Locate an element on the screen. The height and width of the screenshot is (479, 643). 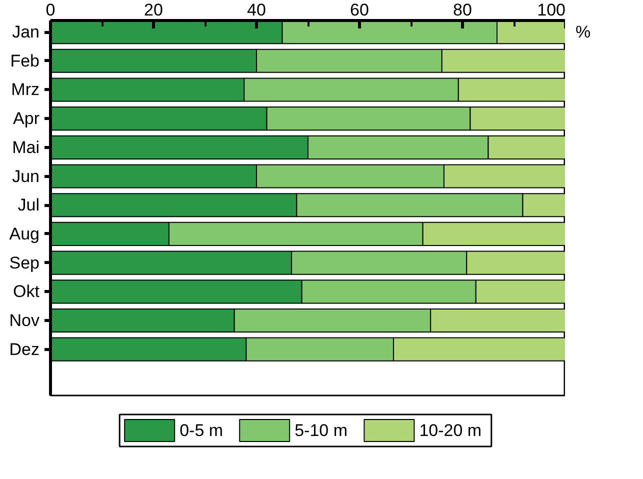
y-tick-label: Aug is located at coordinates (24, 234).